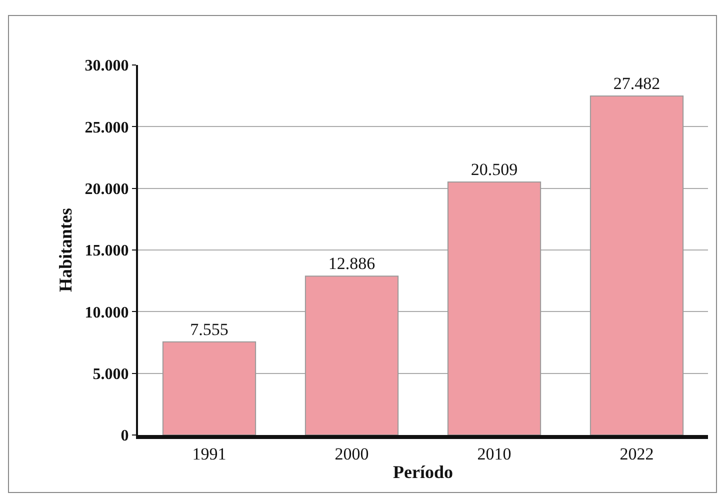 The height and width of the screenshot is (495, 720). Describe the element at coordinates (66, 250) in the screenshot. I see `y-axis-title: Habitantes` at that location.